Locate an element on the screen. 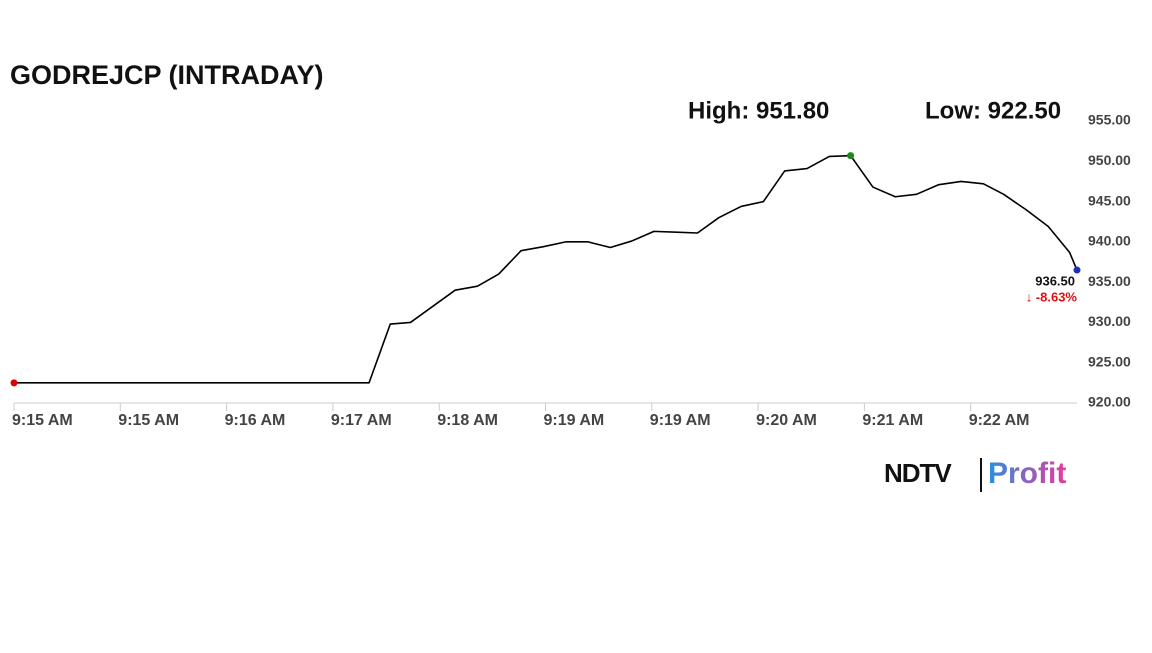 This screenshot has width=1152, height=653. logo-product: Profit is located at coordinates (1027, 473).